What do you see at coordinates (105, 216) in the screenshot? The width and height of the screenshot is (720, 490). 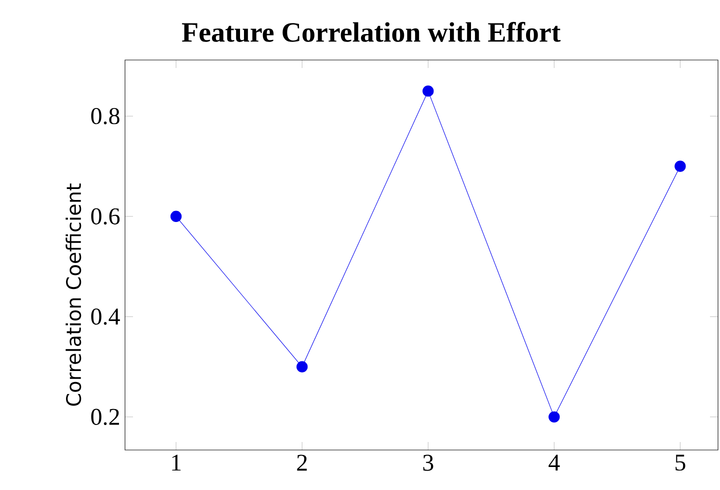 I see `y-tick-label: 0.6` at bounding box center [105, 216].